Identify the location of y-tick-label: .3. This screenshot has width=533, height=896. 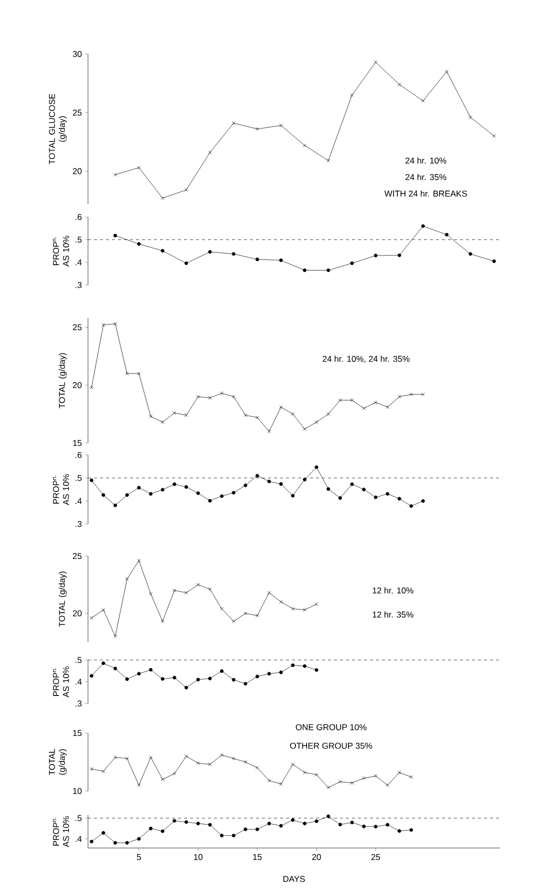
(79, 523).